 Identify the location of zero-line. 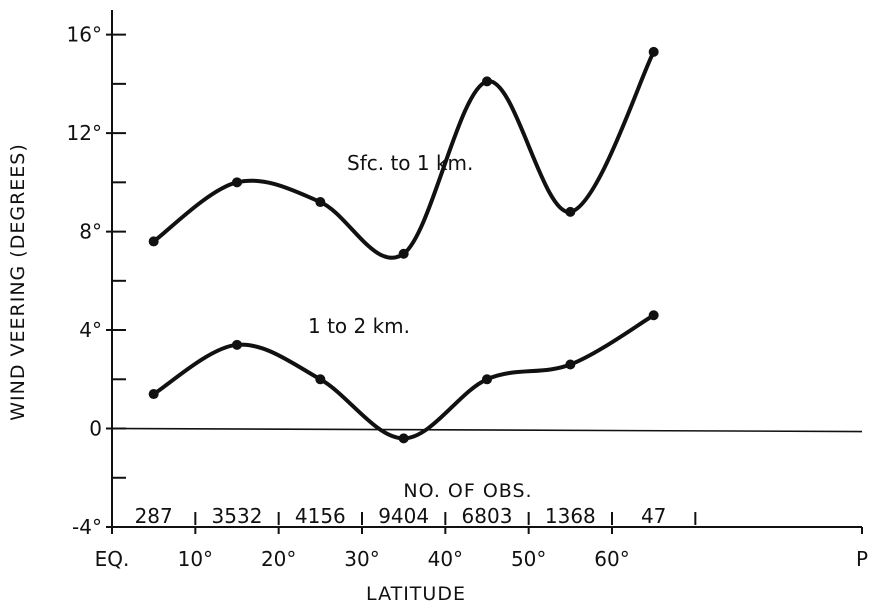
(487, 430).